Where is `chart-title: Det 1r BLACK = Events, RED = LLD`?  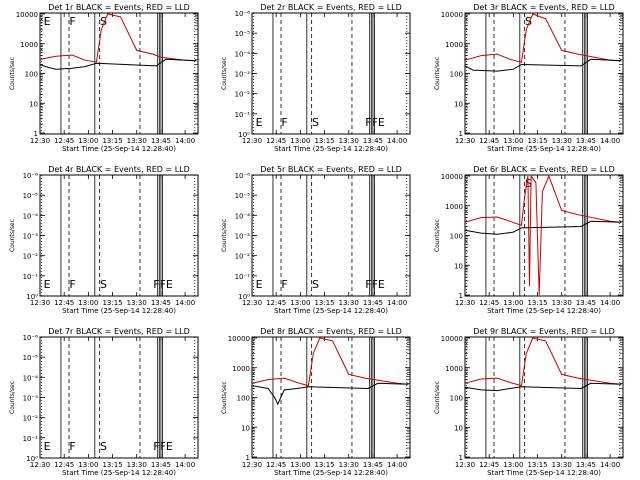 chart-title: Det 1r BLACK = Events, RED = LLD is located at coordinates (119, 7).